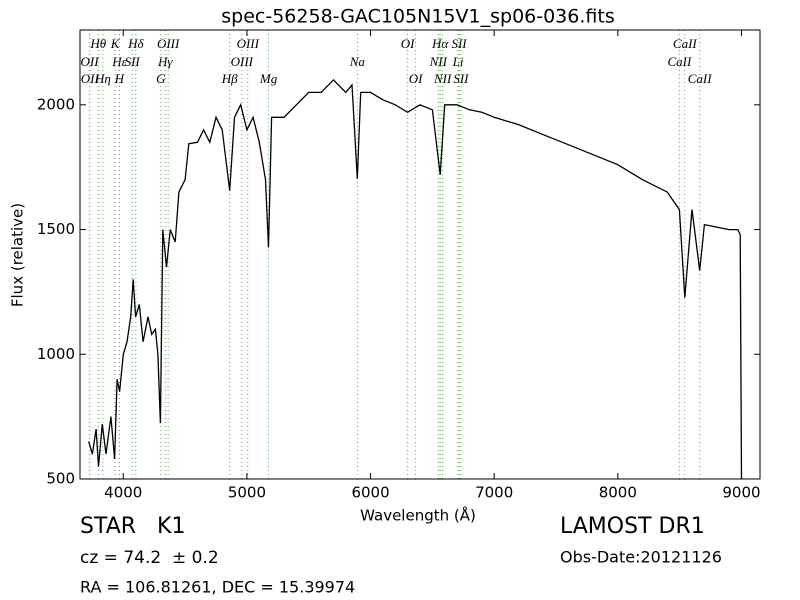 The image size is (800, 600). I want to click on chart-title: spec-56258-GAC105N15V1_sp06-036.fits, so click(417, 17).